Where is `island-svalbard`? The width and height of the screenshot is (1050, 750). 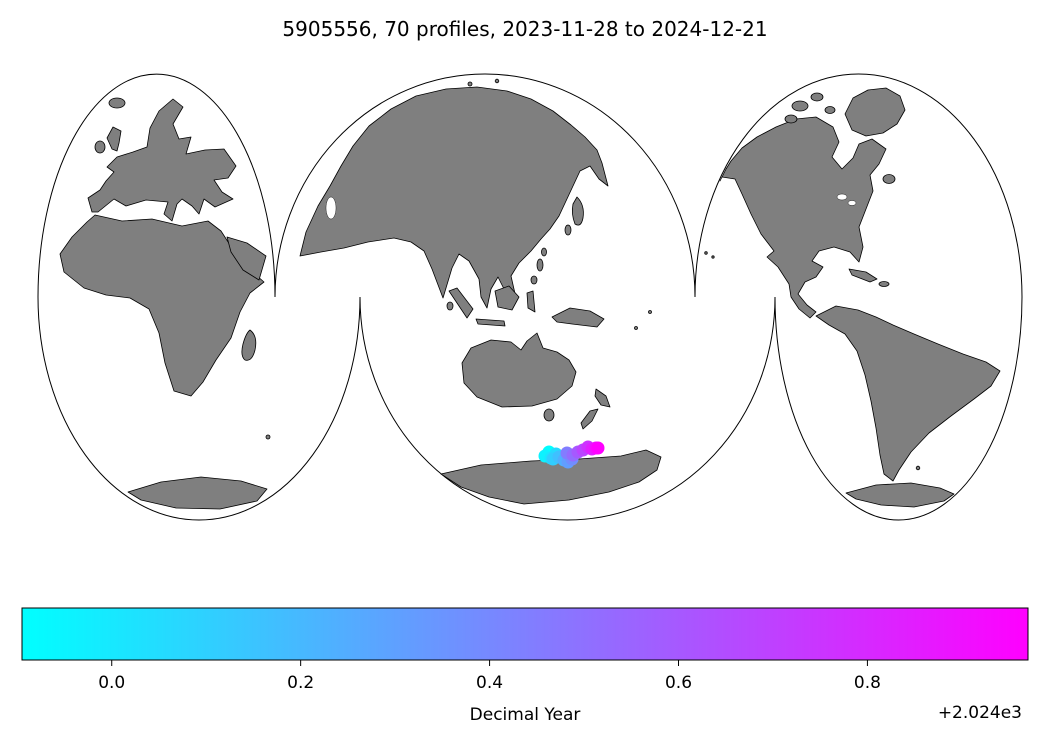 island-svalbard is located at coordinates (470, 84).